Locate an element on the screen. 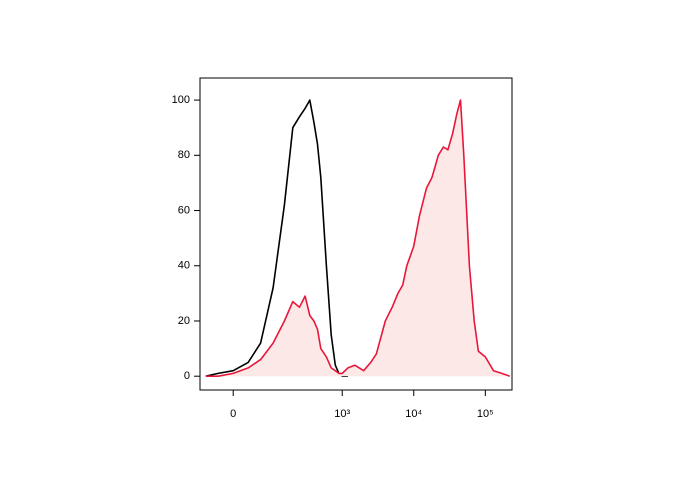  y-tick-label: 60 is located at coordinates (184, 210).